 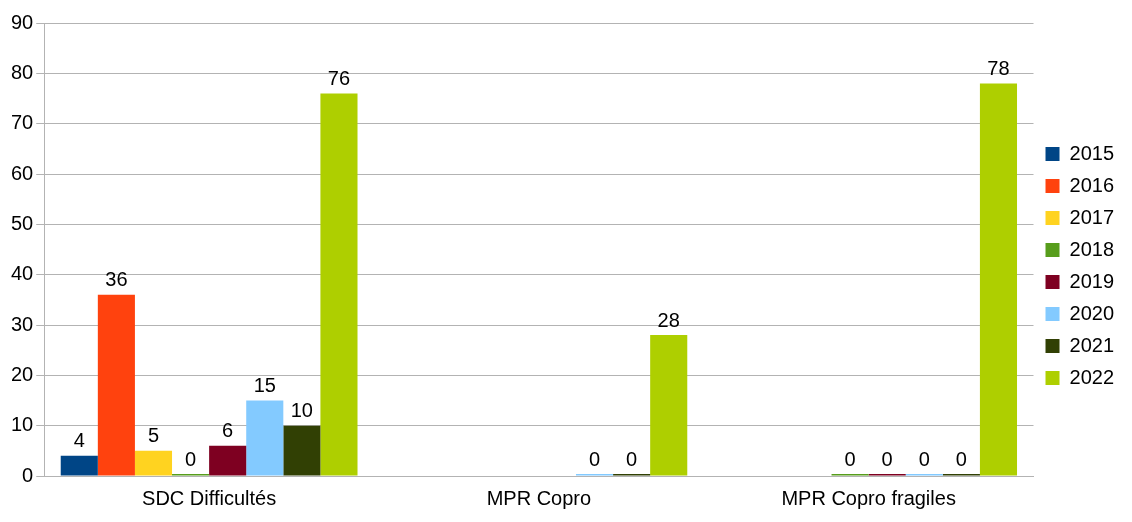 I want to click on data-label: 76, so click(x=339, y=77).